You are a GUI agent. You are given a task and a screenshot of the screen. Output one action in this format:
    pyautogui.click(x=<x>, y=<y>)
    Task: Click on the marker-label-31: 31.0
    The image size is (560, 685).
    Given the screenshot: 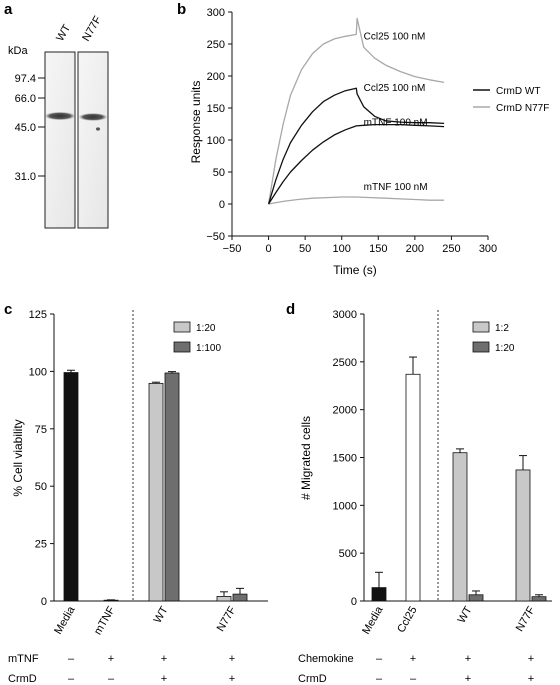 What is the action you would take?
    pyautogui.click(x=25, y=177)
    